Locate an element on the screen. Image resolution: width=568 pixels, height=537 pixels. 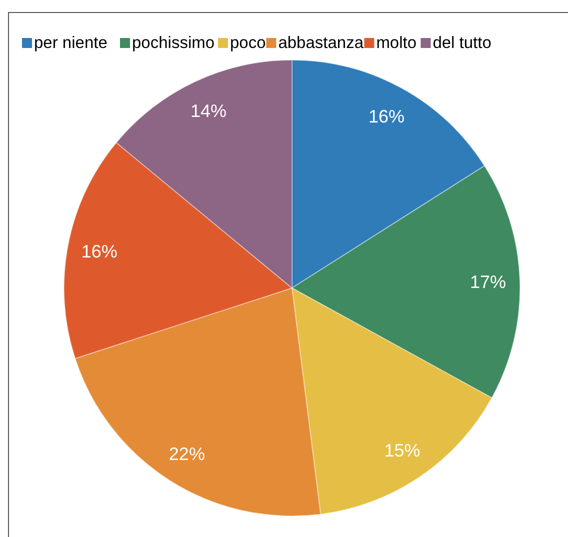
legend-label: molto is located at coordinates (396, 43).